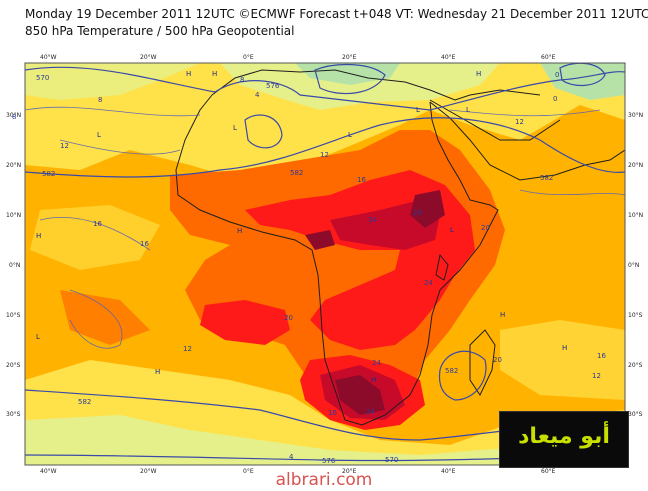 The height and width of the screenshot is (491, 648). Describe the element at coordinates (13, 365) in the screenshot. I see `lat-label-left: 20°S` at that location.